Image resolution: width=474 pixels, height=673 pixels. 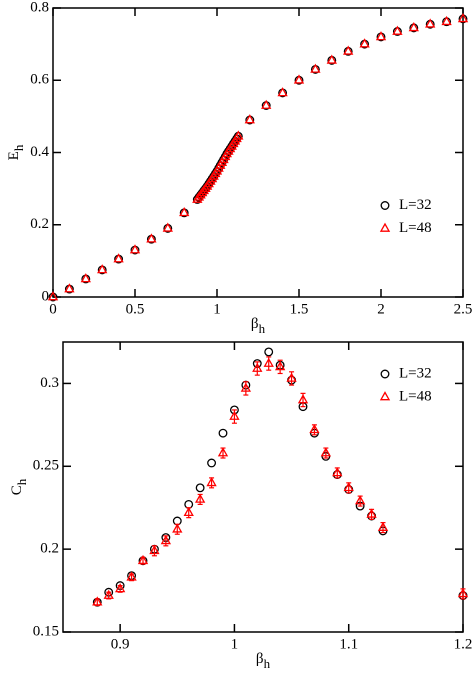 I want to click on y-tick-label: 0.6, so click(x=39, y=80).